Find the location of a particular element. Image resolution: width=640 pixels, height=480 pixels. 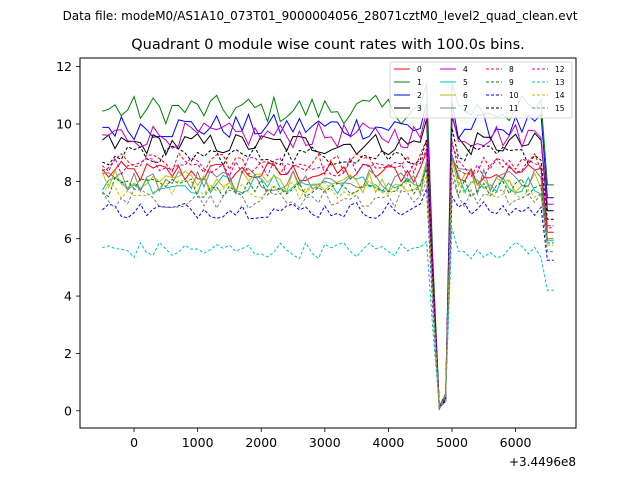

y-tick-label: 10 is located at coordinates (64, 123).